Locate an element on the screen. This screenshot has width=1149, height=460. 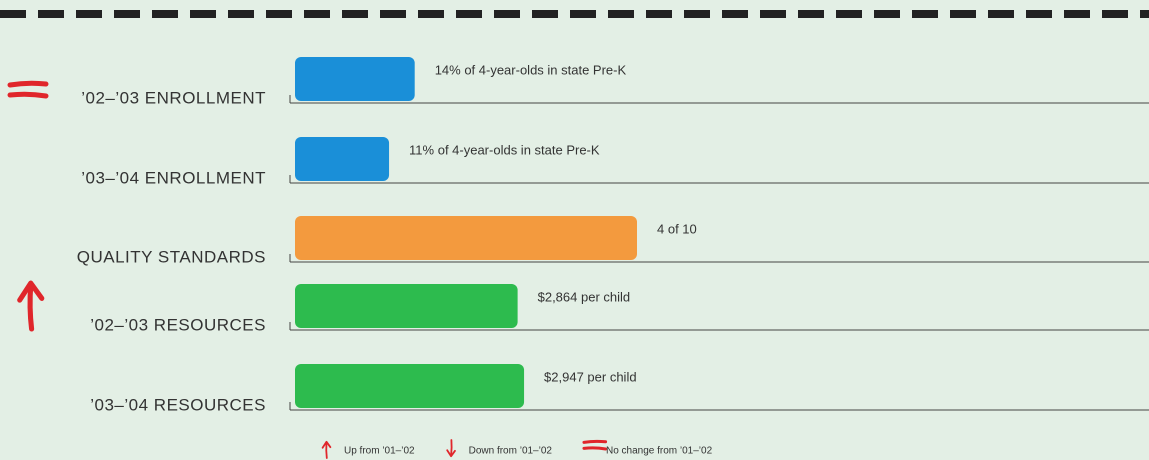
row-label: ’02–’03 ENROLLMENT is located at coordinates (173, 97).